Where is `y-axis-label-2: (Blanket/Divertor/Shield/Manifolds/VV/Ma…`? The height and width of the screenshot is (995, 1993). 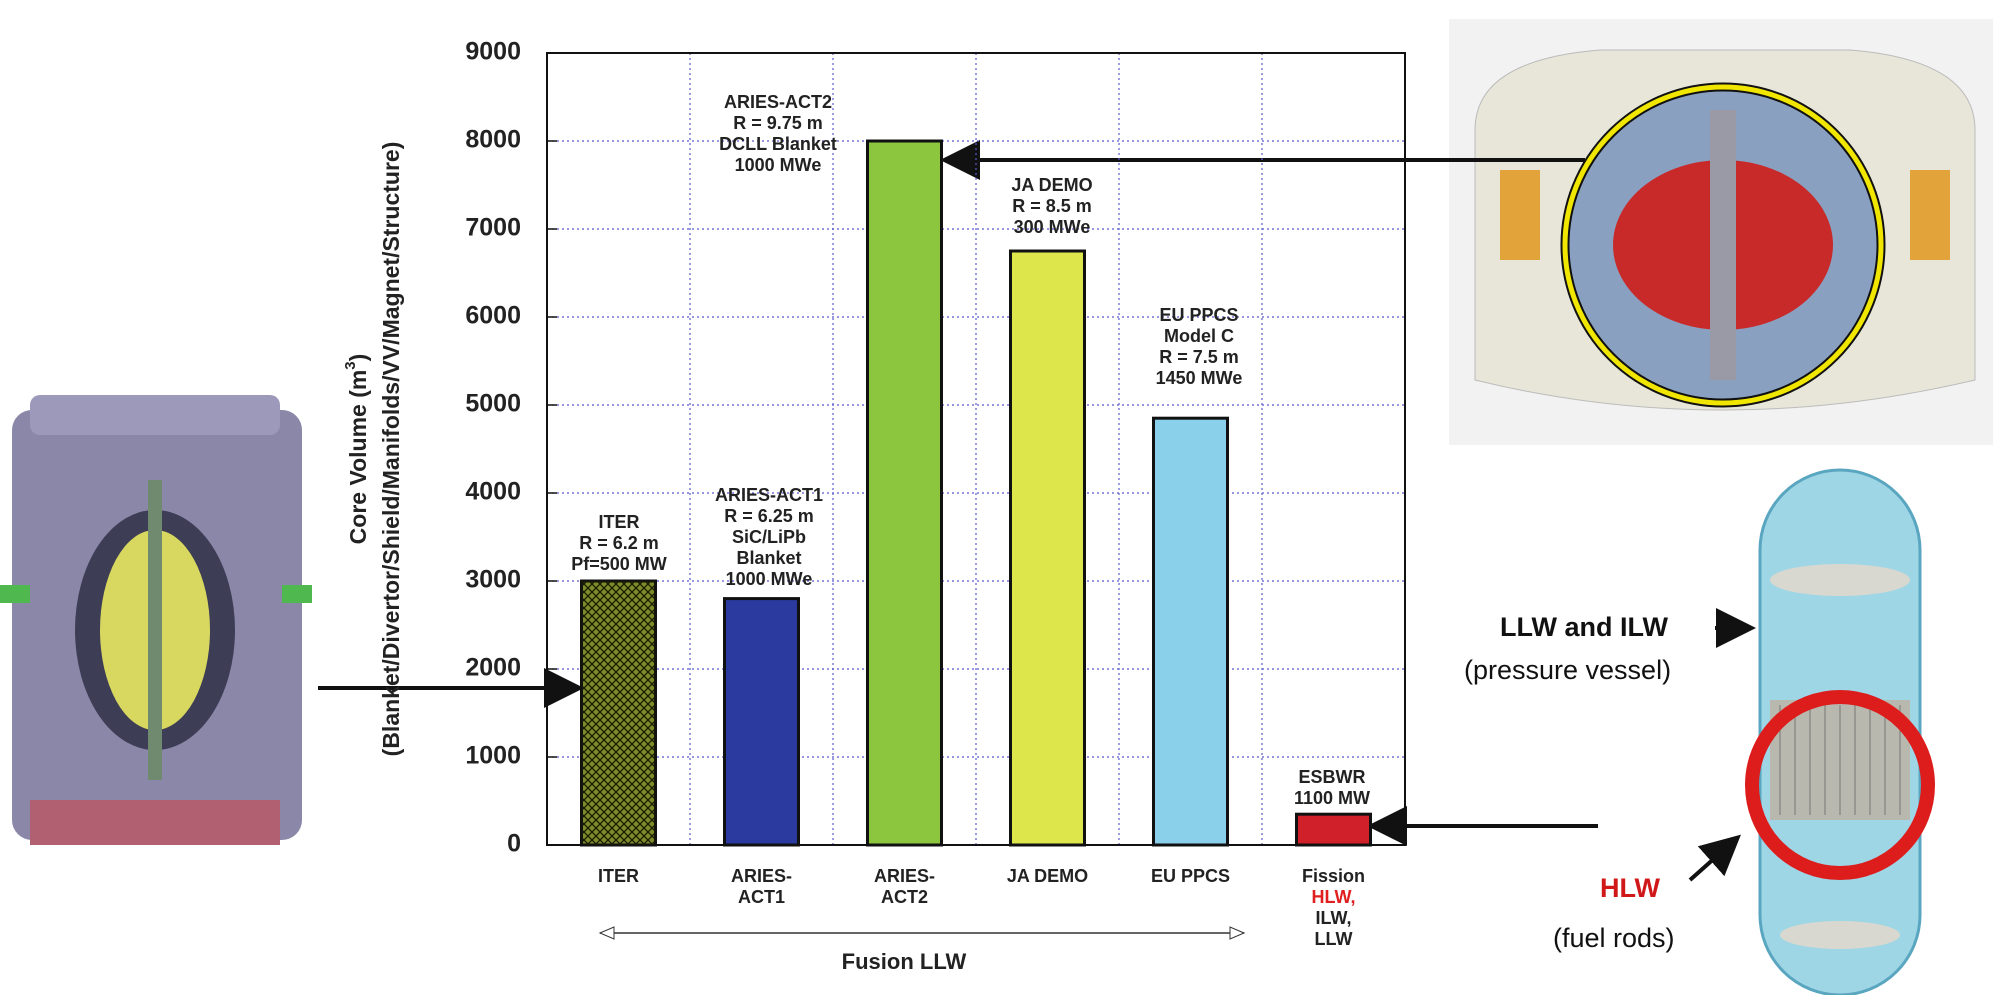 y-axis-label-2: (Blanket/Divertor/Shield/Manifolds/VV/Ma… is located at coordinates (391, 449).